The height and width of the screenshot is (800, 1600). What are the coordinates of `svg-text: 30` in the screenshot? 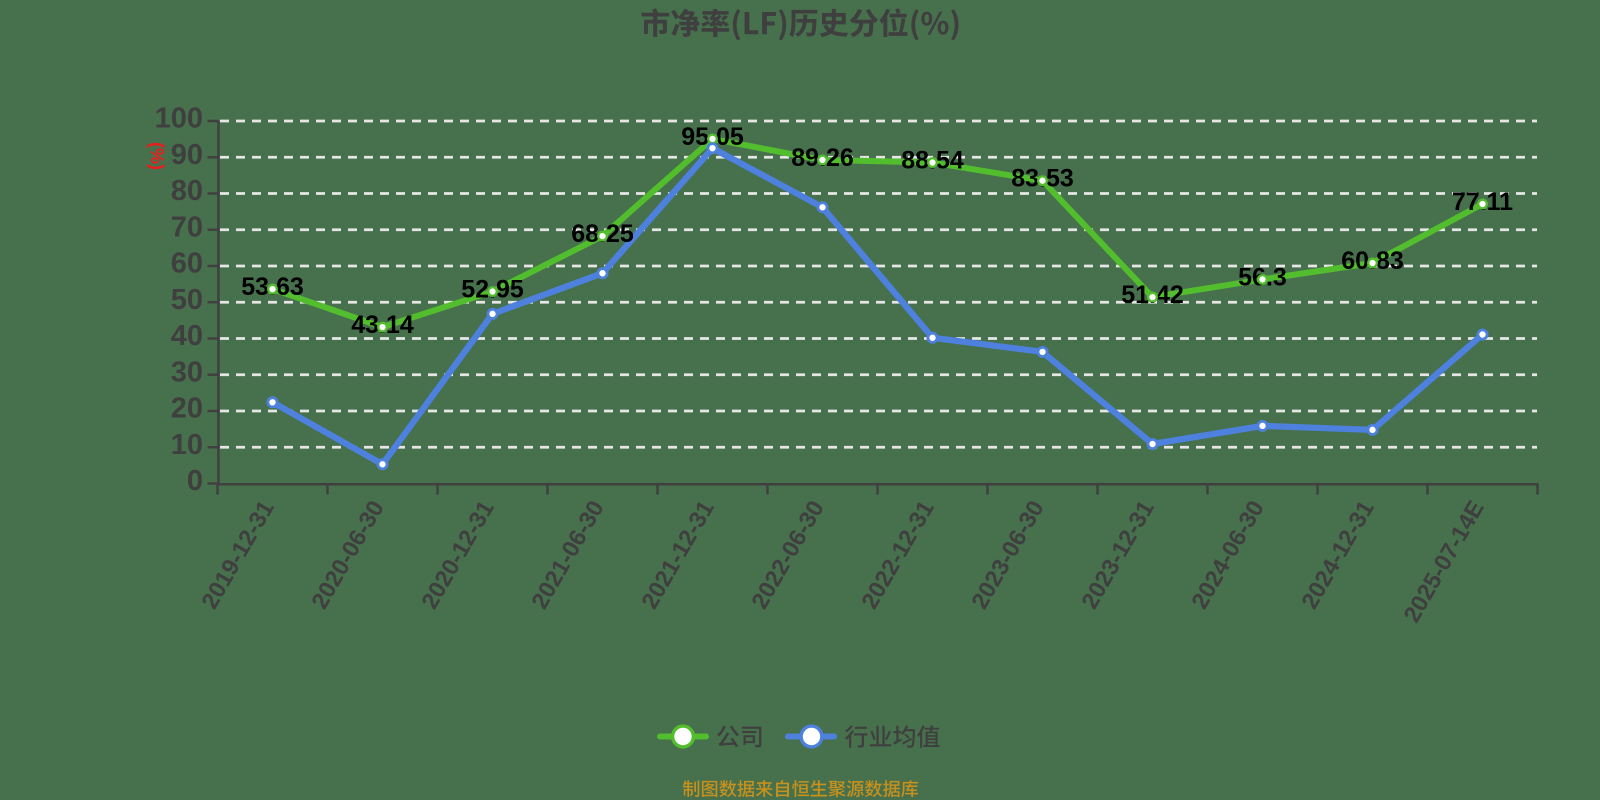 It's located at (187, 372).